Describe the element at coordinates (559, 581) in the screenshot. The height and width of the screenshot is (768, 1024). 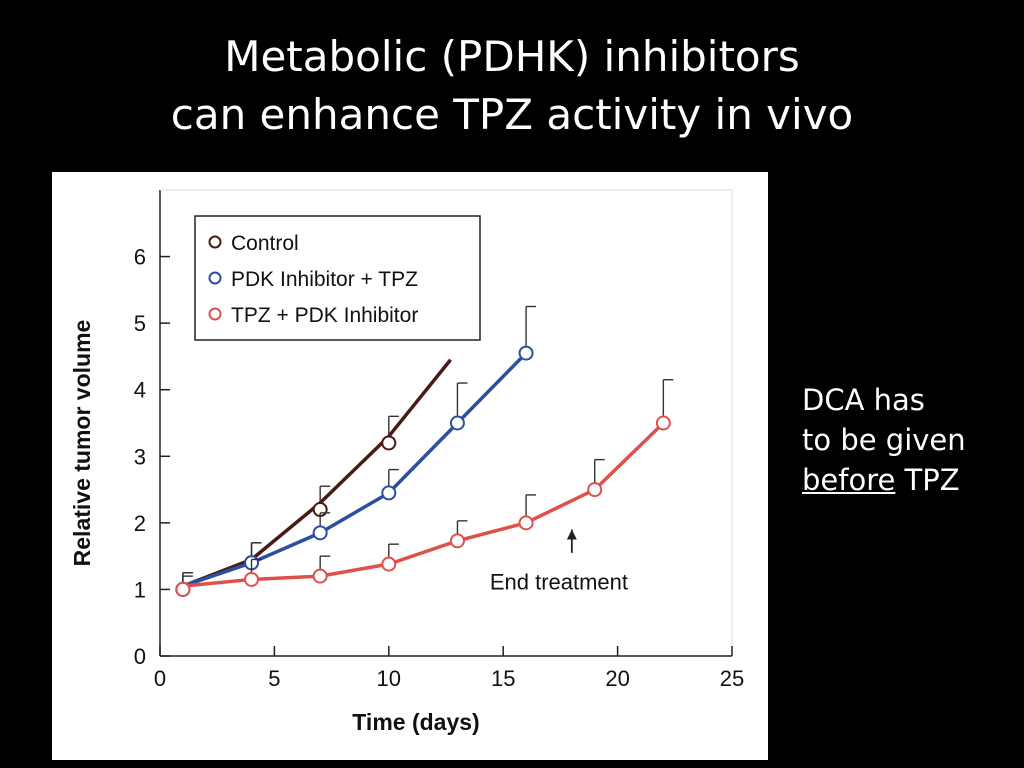
I see `annotation-label: End treatment` at that location.